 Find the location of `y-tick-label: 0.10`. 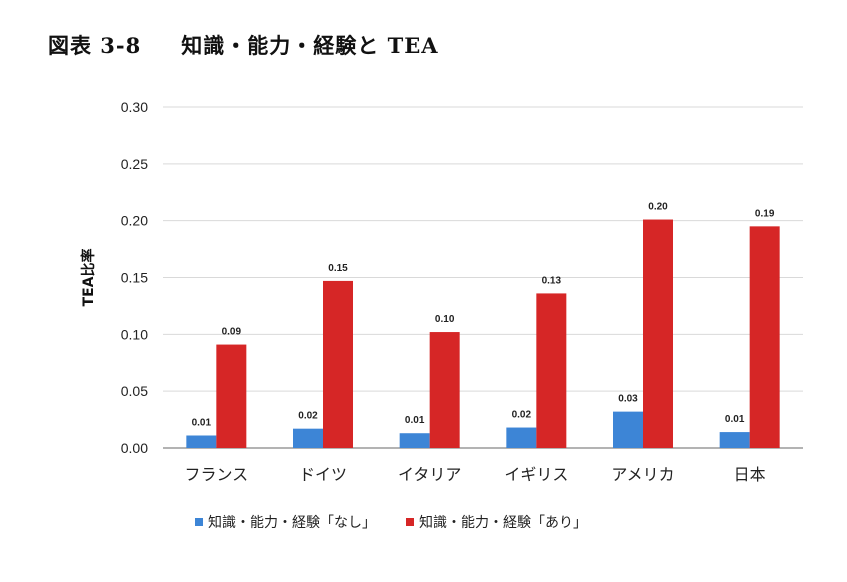

y-tick-label: 0.10 is located at coordinates (134, 334).